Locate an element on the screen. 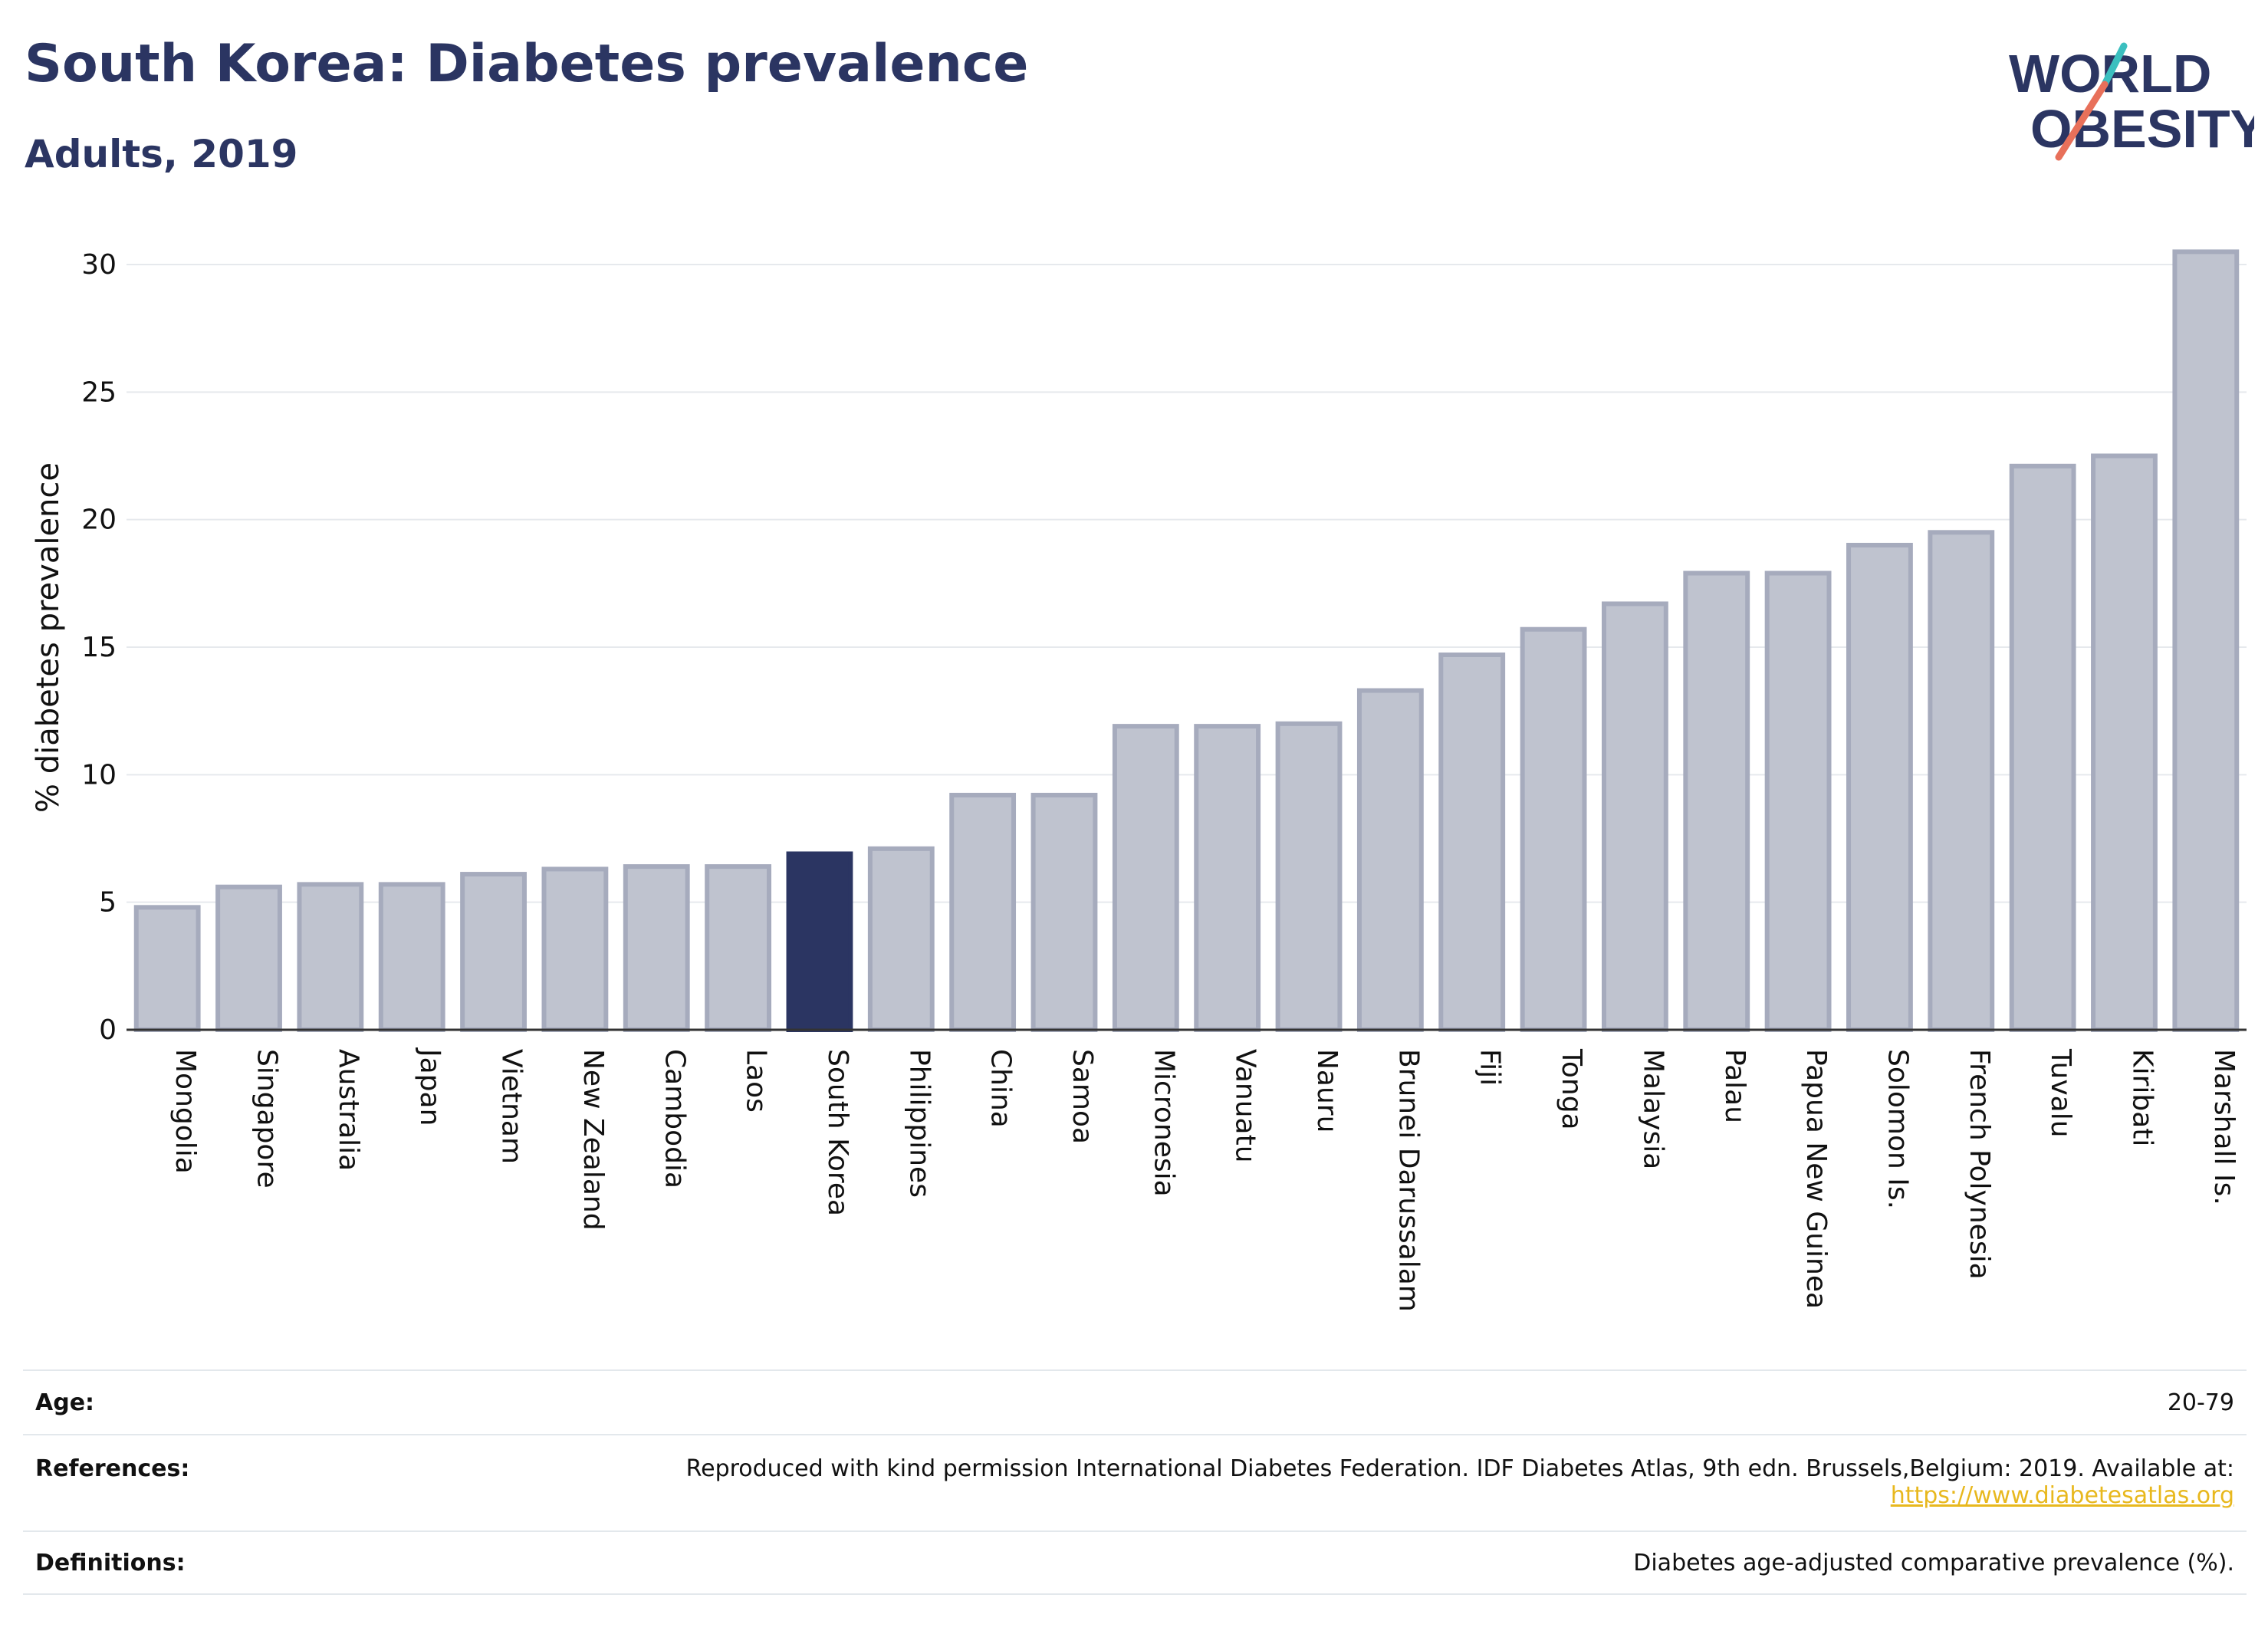  definitions-label: Definitions: is located at coordinates (110, 1563).